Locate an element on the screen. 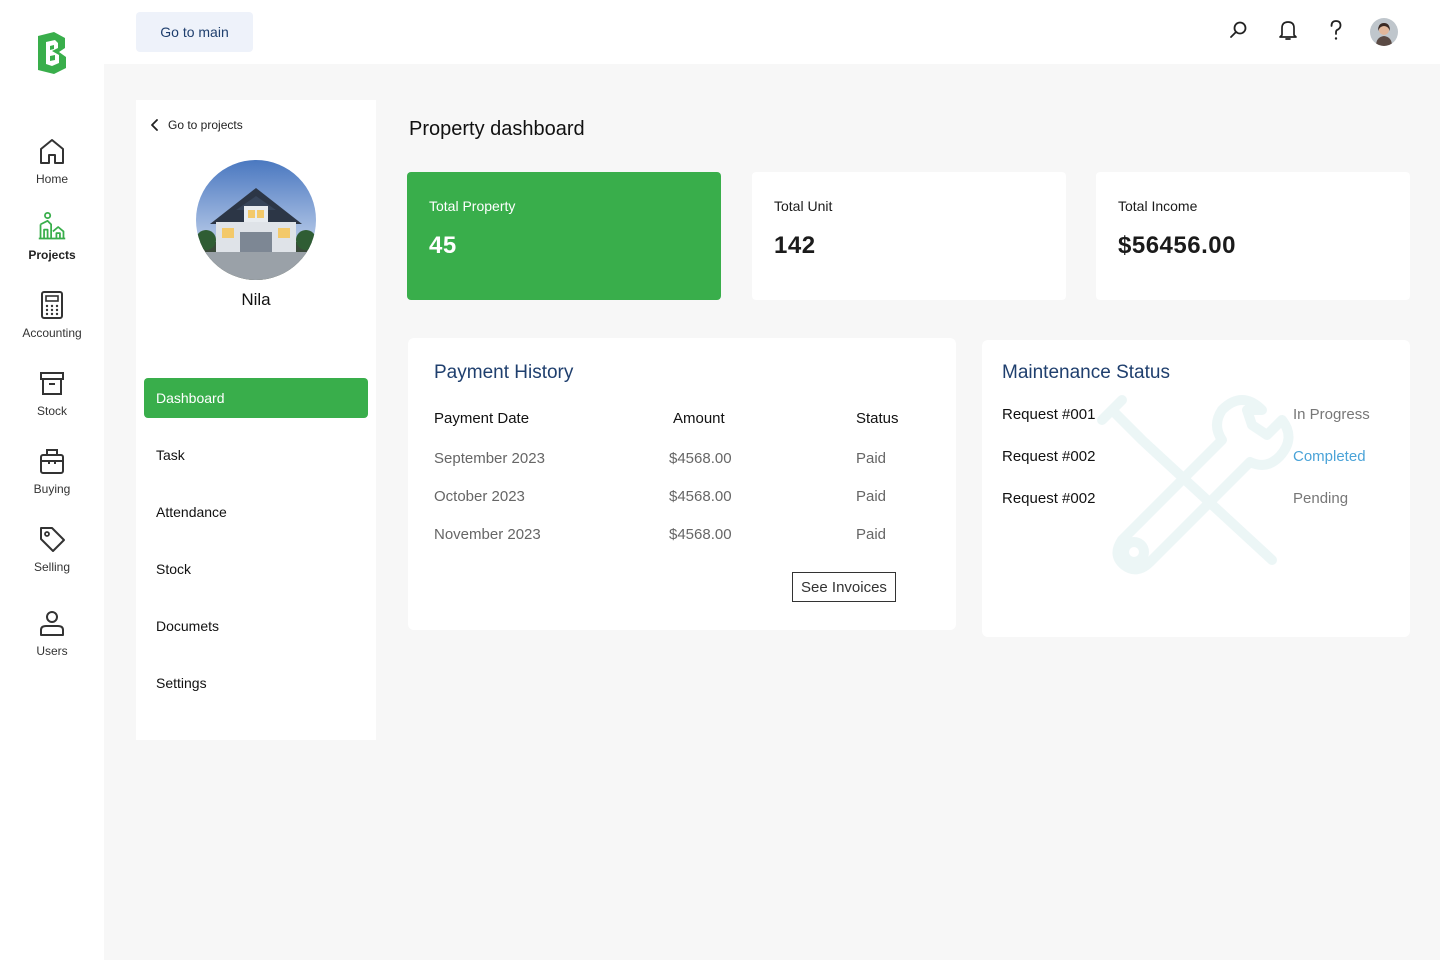  bell-icon is located at coordinates (1288, 30).